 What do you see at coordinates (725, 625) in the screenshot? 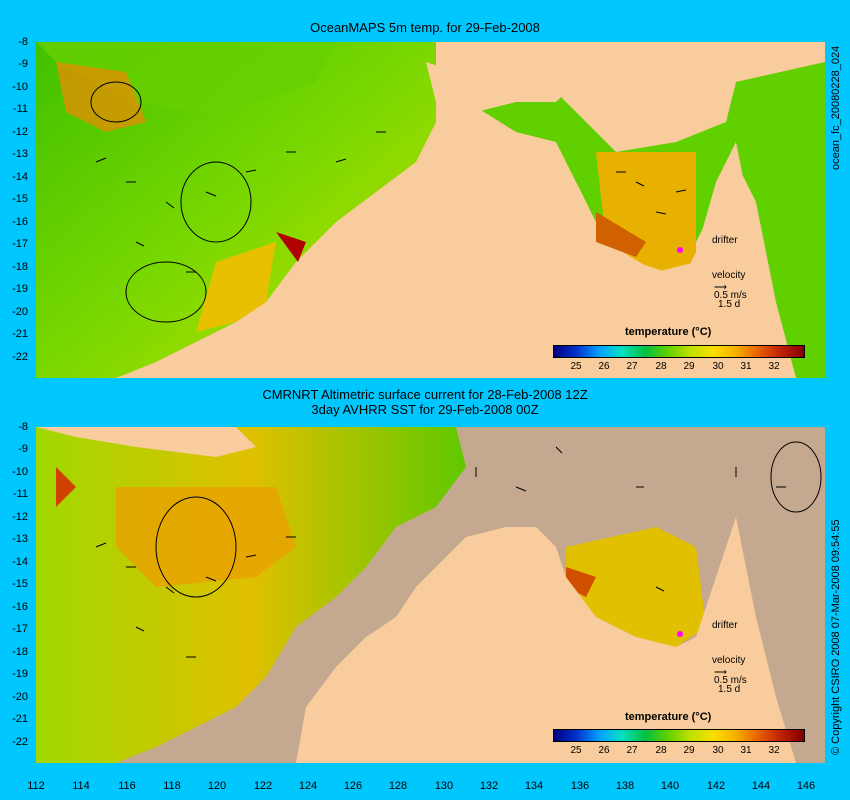
I see `drifter-label-bottom: drifter` at bounding box center [725, 625].